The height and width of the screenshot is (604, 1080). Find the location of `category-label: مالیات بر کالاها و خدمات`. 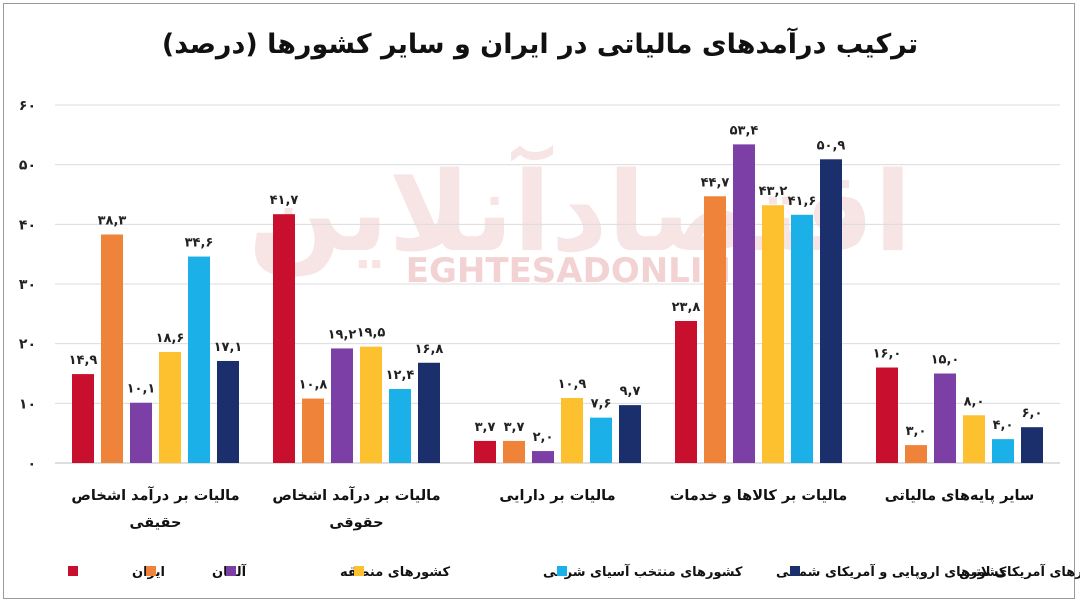

category-label: مالیات بر کالاها و خدمات is located at coordinates (758, 496).